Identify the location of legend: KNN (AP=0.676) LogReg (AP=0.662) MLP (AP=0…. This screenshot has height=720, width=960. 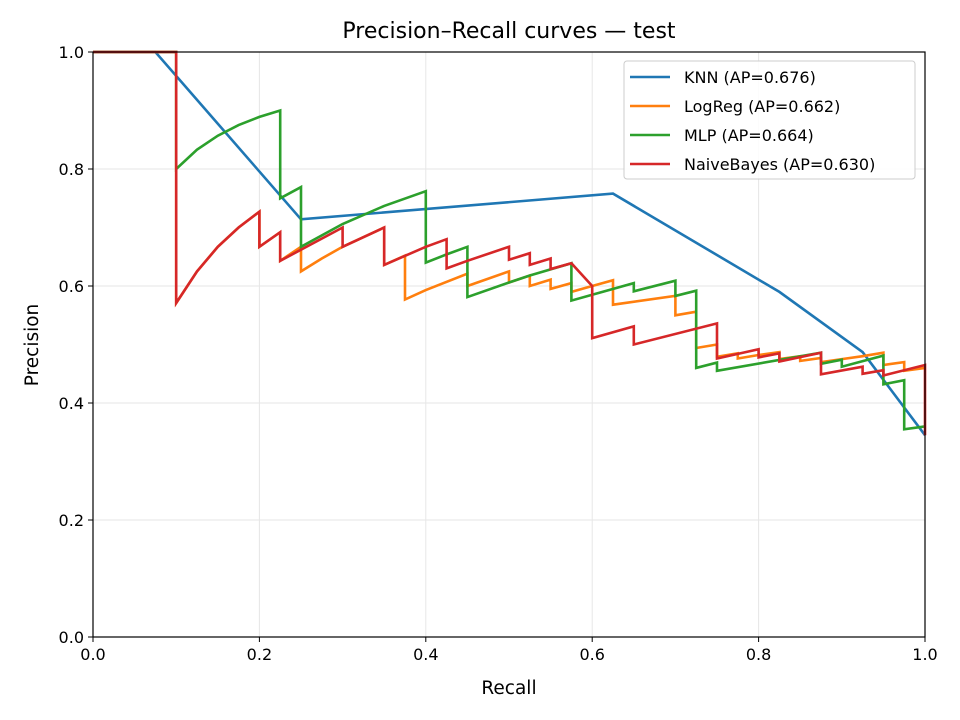
(769, 120).